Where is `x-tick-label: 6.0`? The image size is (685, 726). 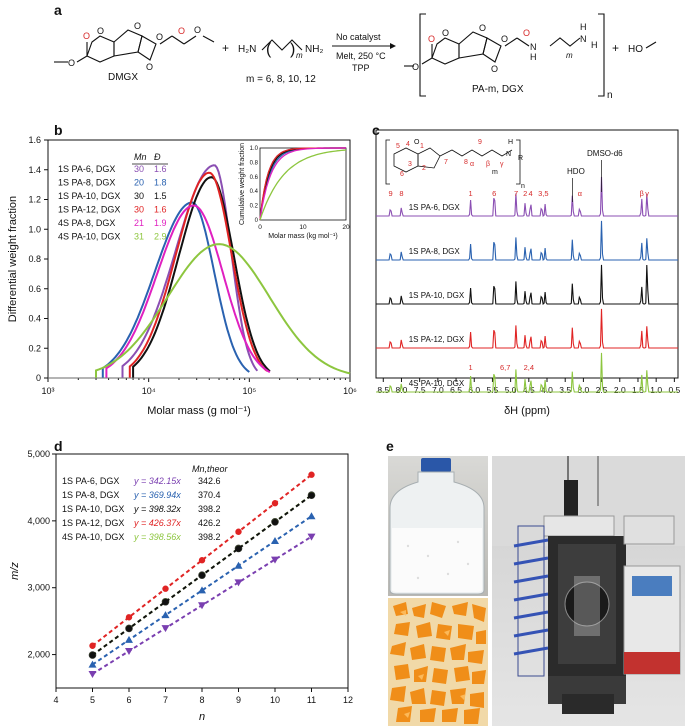 x-tick-label: 6.0 is located at coordinates (474, 390).